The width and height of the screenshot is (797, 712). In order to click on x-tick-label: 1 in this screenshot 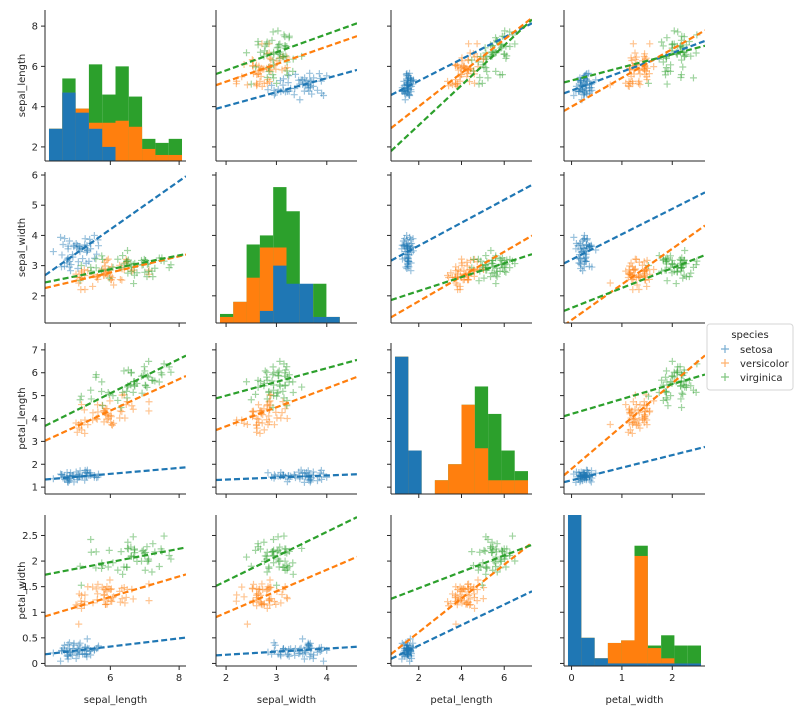, I will do `click(622, 678)`.